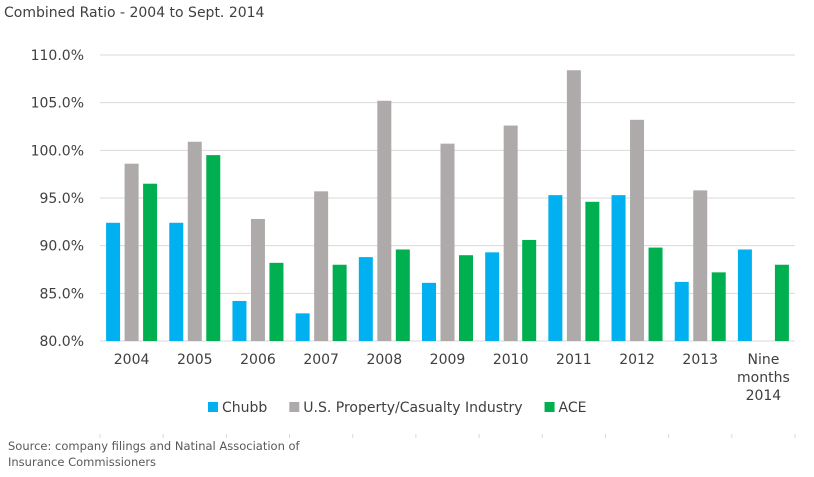 The width and height of the screenshot is (814, 477). Describe the element at coordinates (763, 378) in the screenshot. I see `x-tick-label: Nine months 2014` at that location.